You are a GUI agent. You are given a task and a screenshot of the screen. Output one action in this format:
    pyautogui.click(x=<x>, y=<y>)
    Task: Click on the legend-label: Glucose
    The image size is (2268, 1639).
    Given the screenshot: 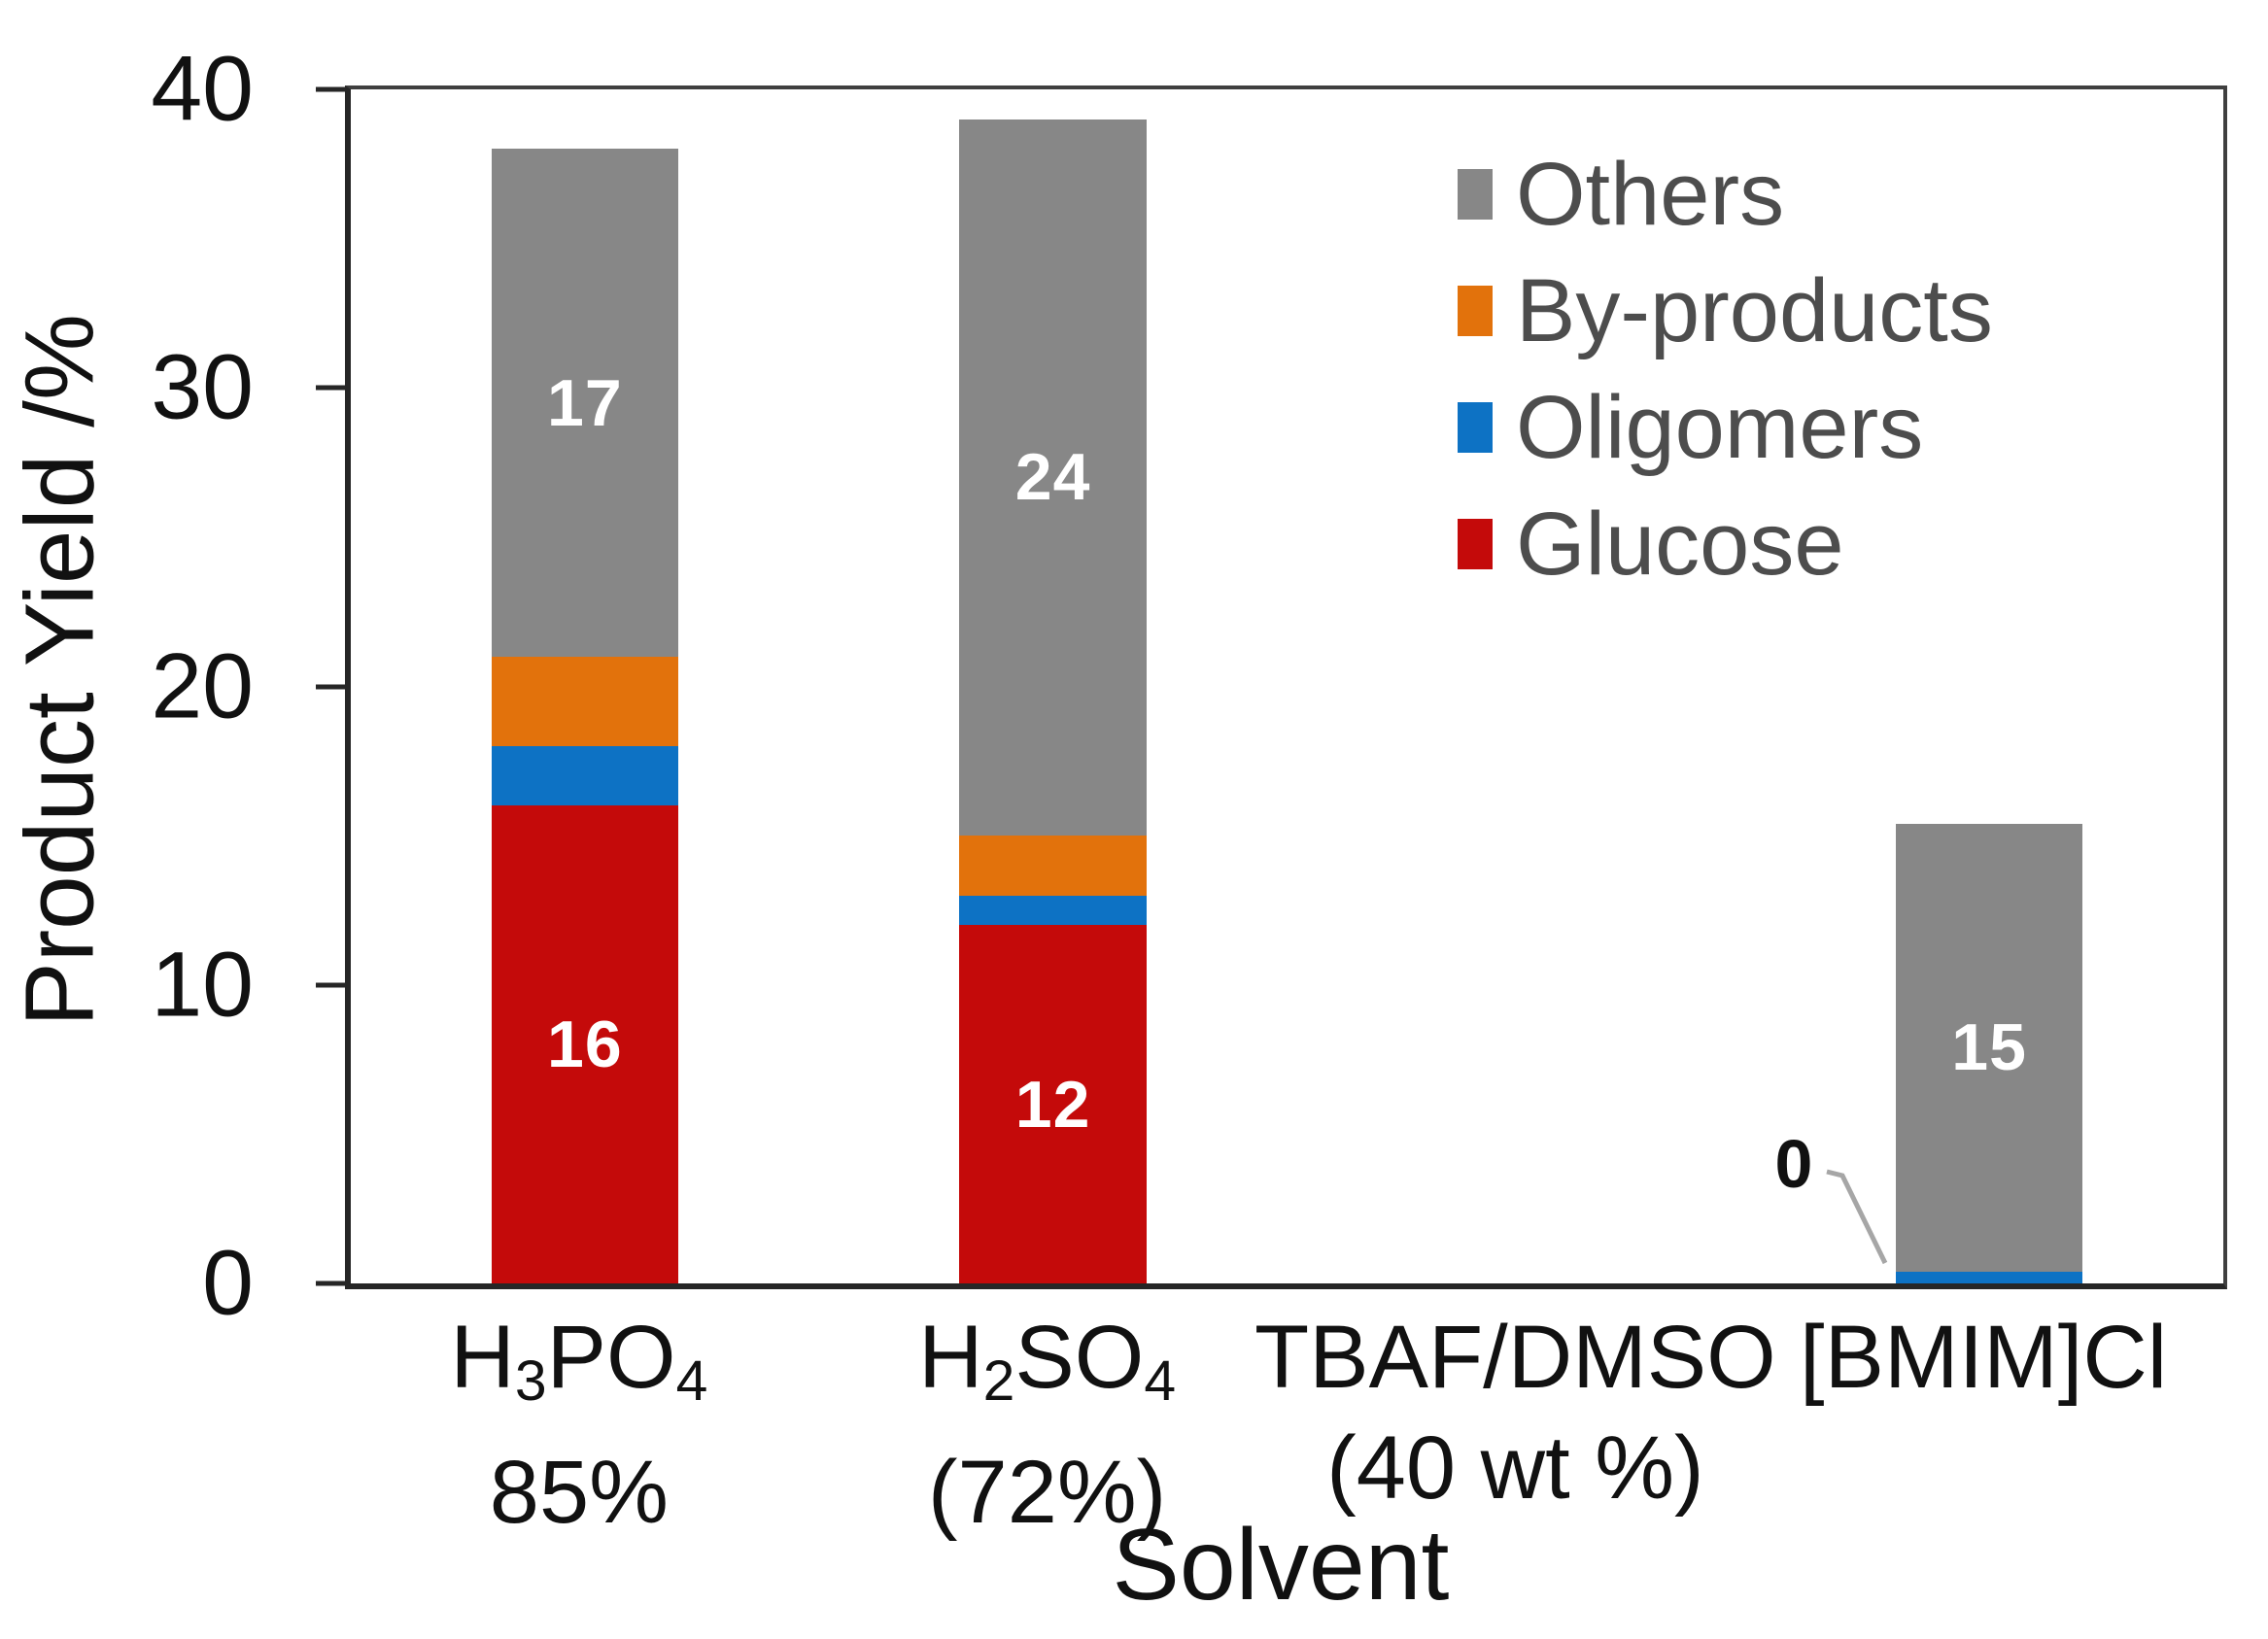 What is the action you would take?
    pyautogui.click(x=1680, y=544)
    